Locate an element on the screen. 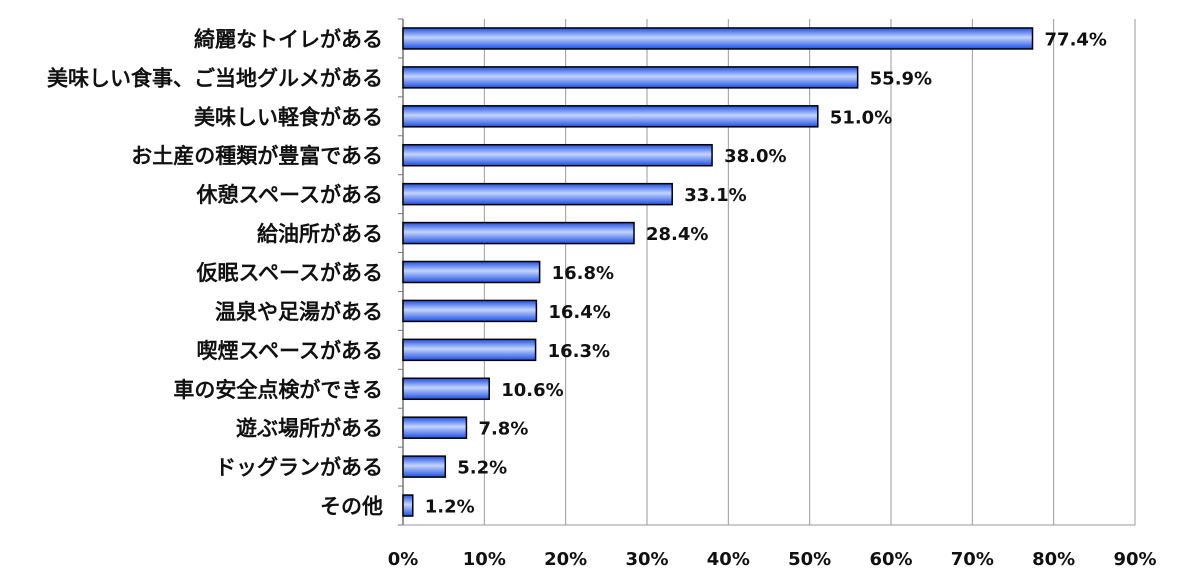 The image size is (1178, 586). x-tick-label: 50% is located at coordinates (809, 559).